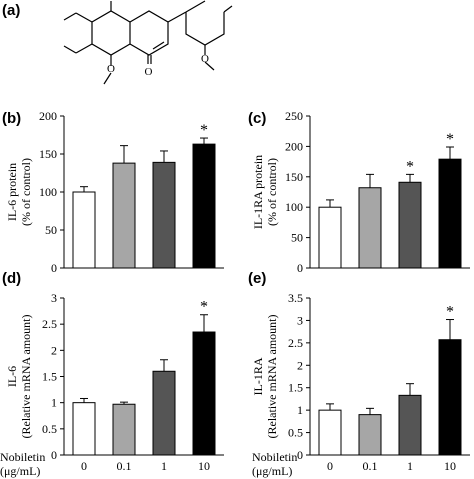 The image size is (474, 479). I want to click on y-tick-label: 250, so click(294, 116).